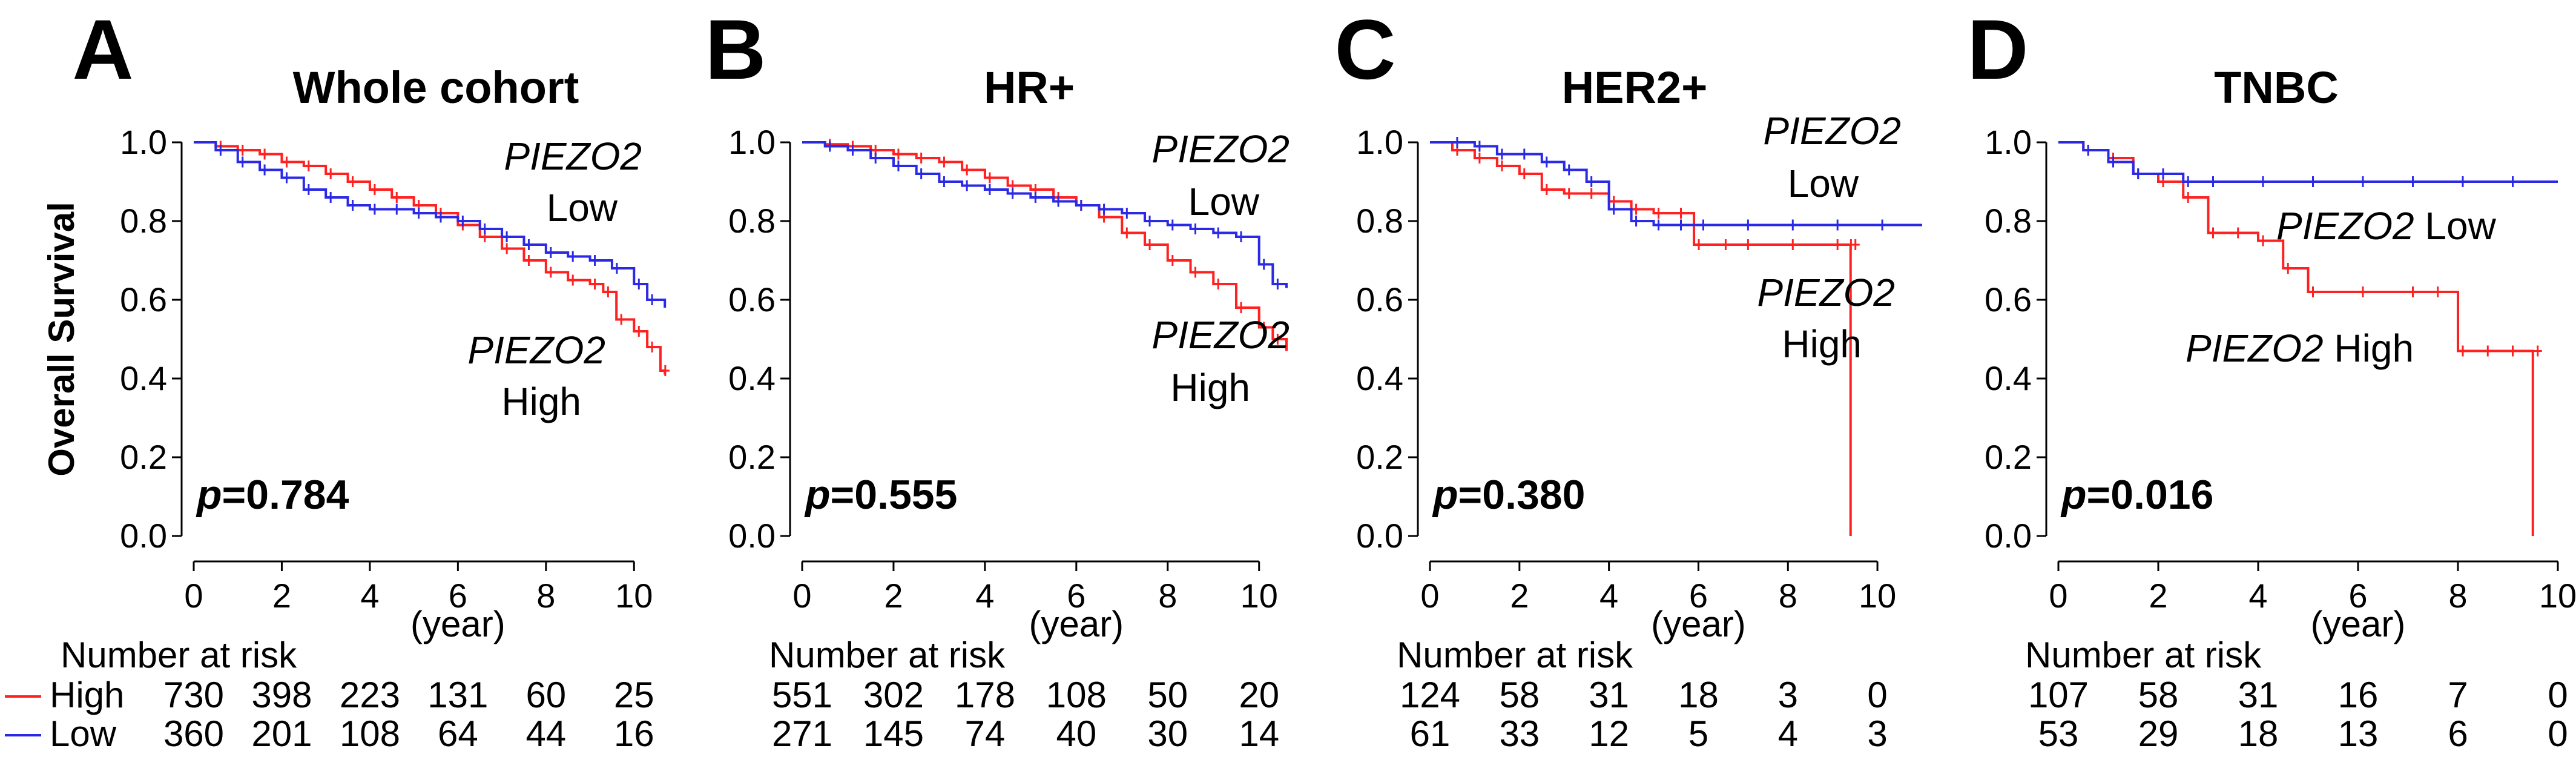 The image size is (2576, 774). Describe the element at coordinates (194, 733) in the screenshot. I see `risk-count-low: 360` at that location.